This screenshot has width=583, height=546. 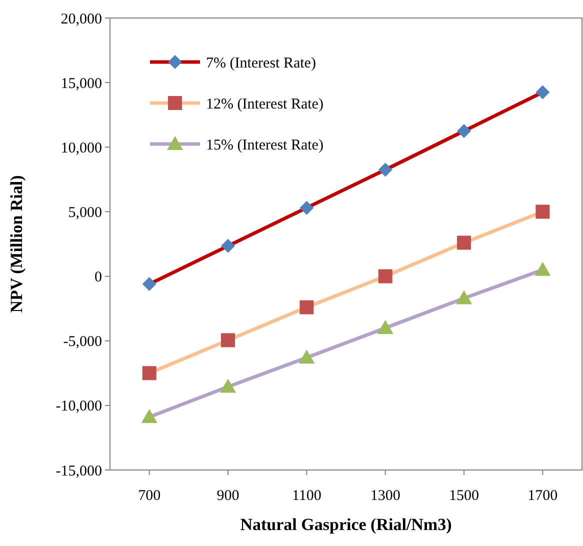 What do you see at coordinates (81, 19) in the screenshot?
I see `y-tick-label: 20,000` at bounding box center [81, 19].